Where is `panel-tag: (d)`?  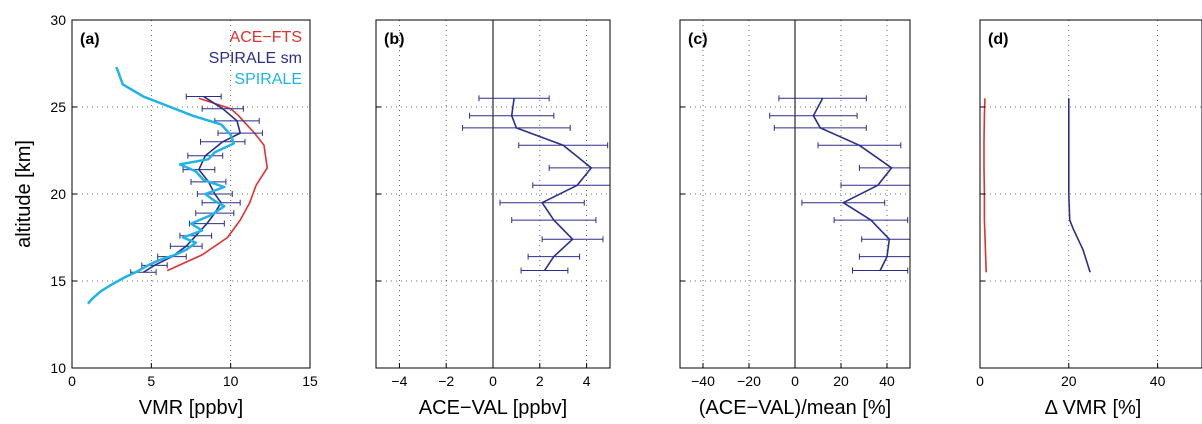 panel-tag: (d) is located at coordinates (998, 39).